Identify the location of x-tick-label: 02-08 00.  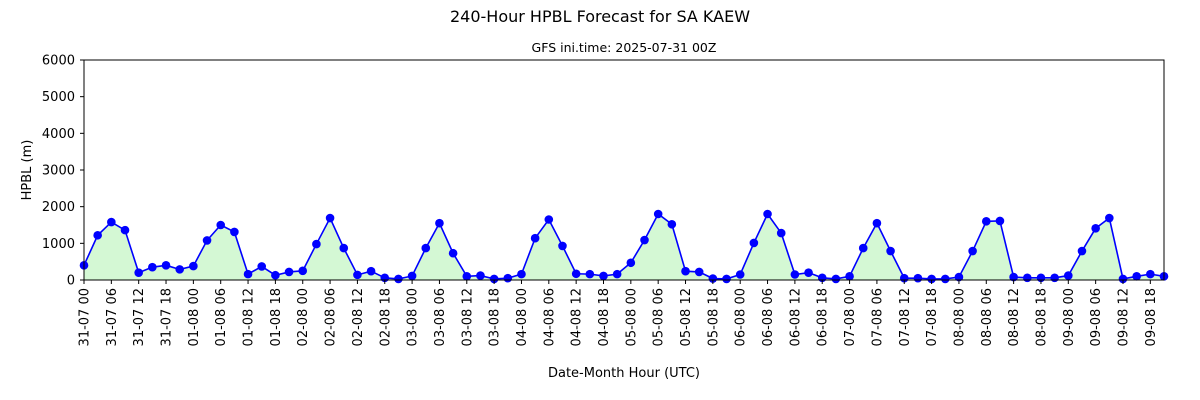
(303, 317).